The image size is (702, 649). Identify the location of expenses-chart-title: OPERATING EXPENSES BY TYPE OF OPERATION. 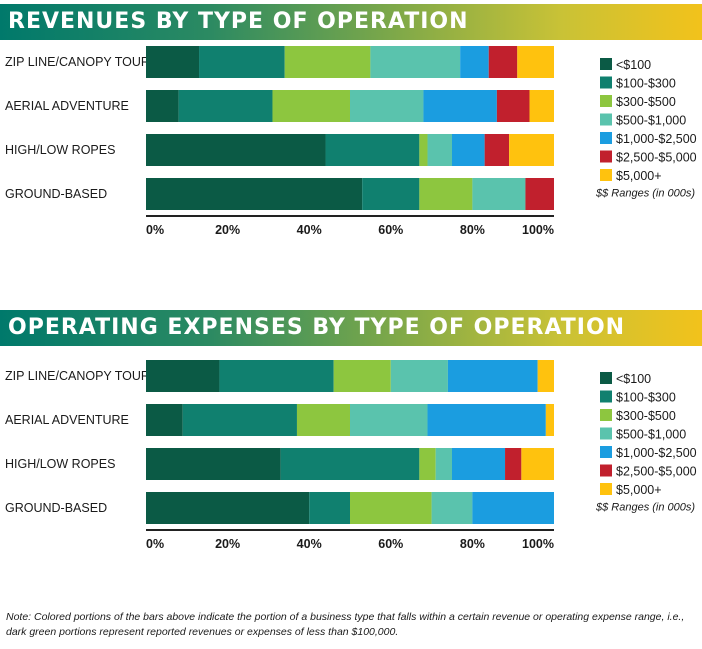
(317, 327).